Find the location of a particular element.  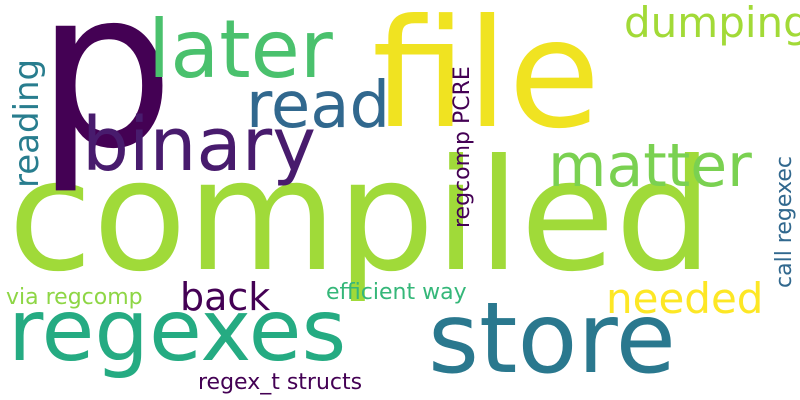

word-file: file is located at coordinates (486, 81).